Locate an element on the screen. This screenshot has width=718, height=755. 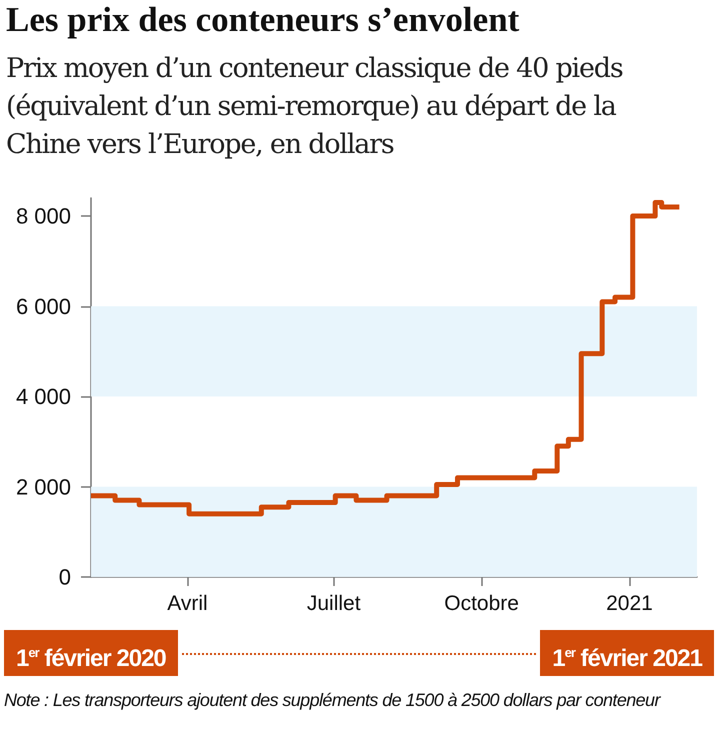
y-tick-label: 0 is located at coordinates (64, 577).